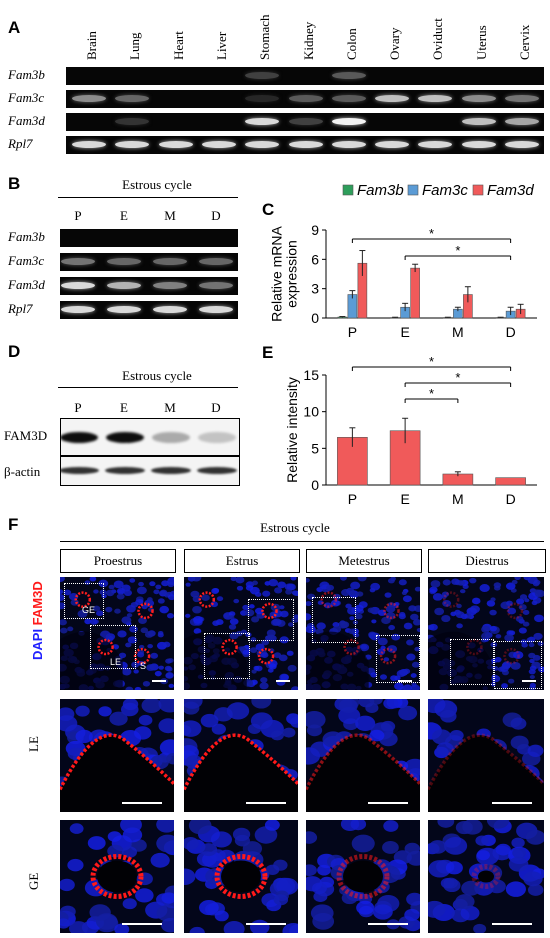 The width and height of the screenshot is (550, 938). What do you see at coordinates (486, 755) in the screenshot?
I see `micrograph-canvas` at bounding box center [486, 755].